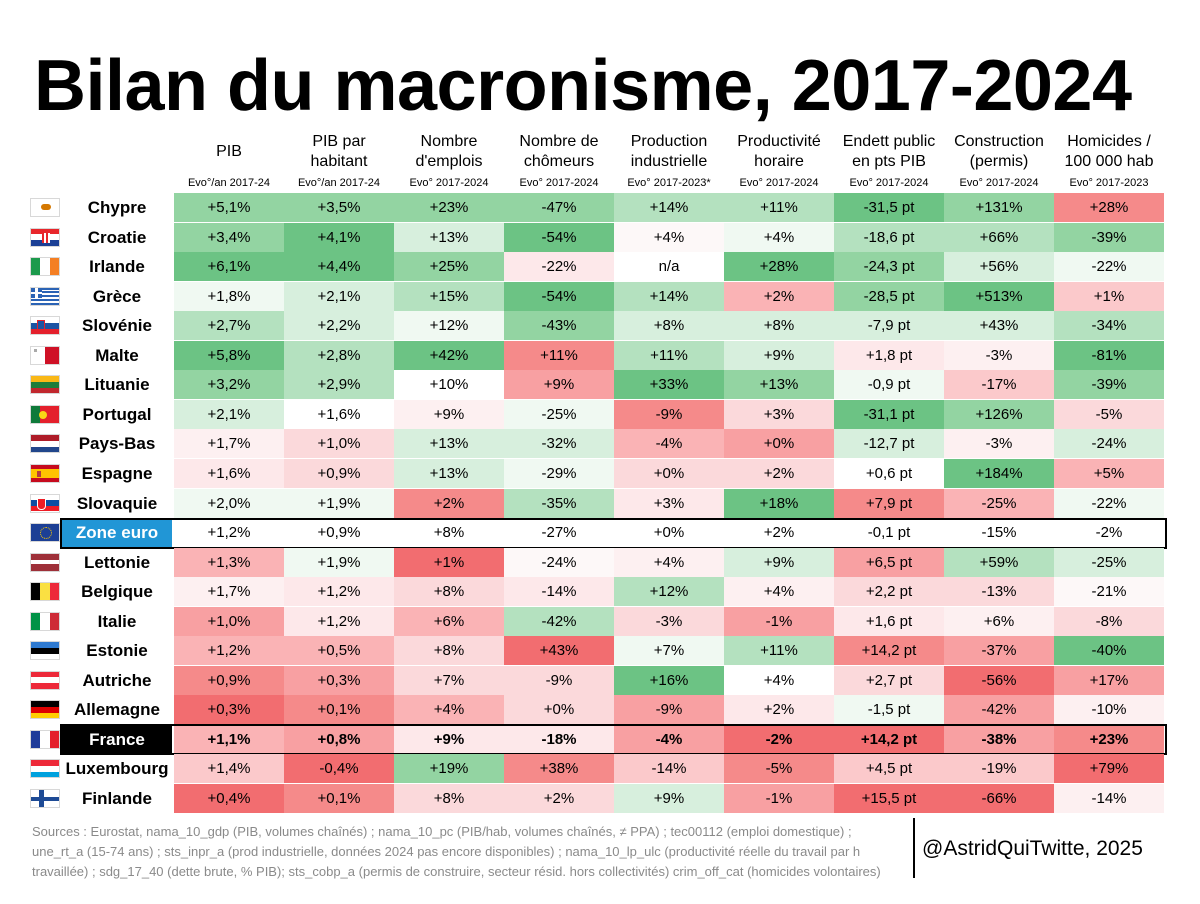  I want to click on column-header: Homicides / 100 000 hab, so click(1109, 151).